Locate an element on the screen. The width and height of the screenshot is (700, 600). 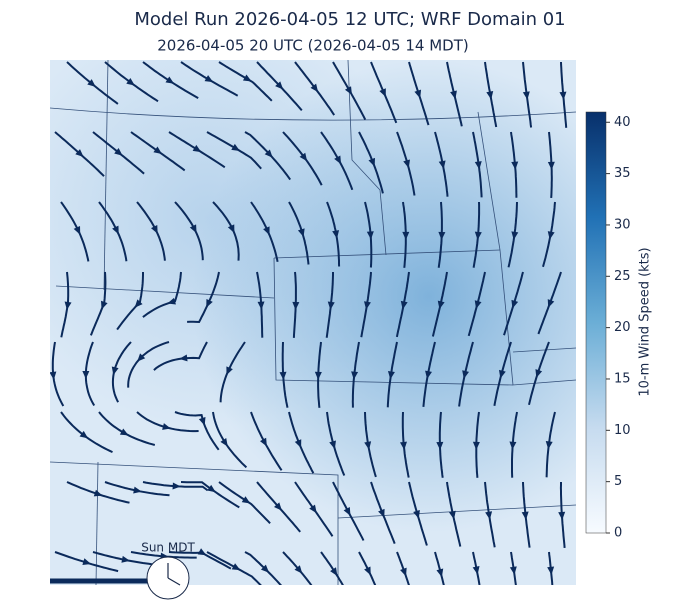
colorbar-ticks: 0 5 10 15 20 25 30 35 40 is located at coordinates (618, 328).